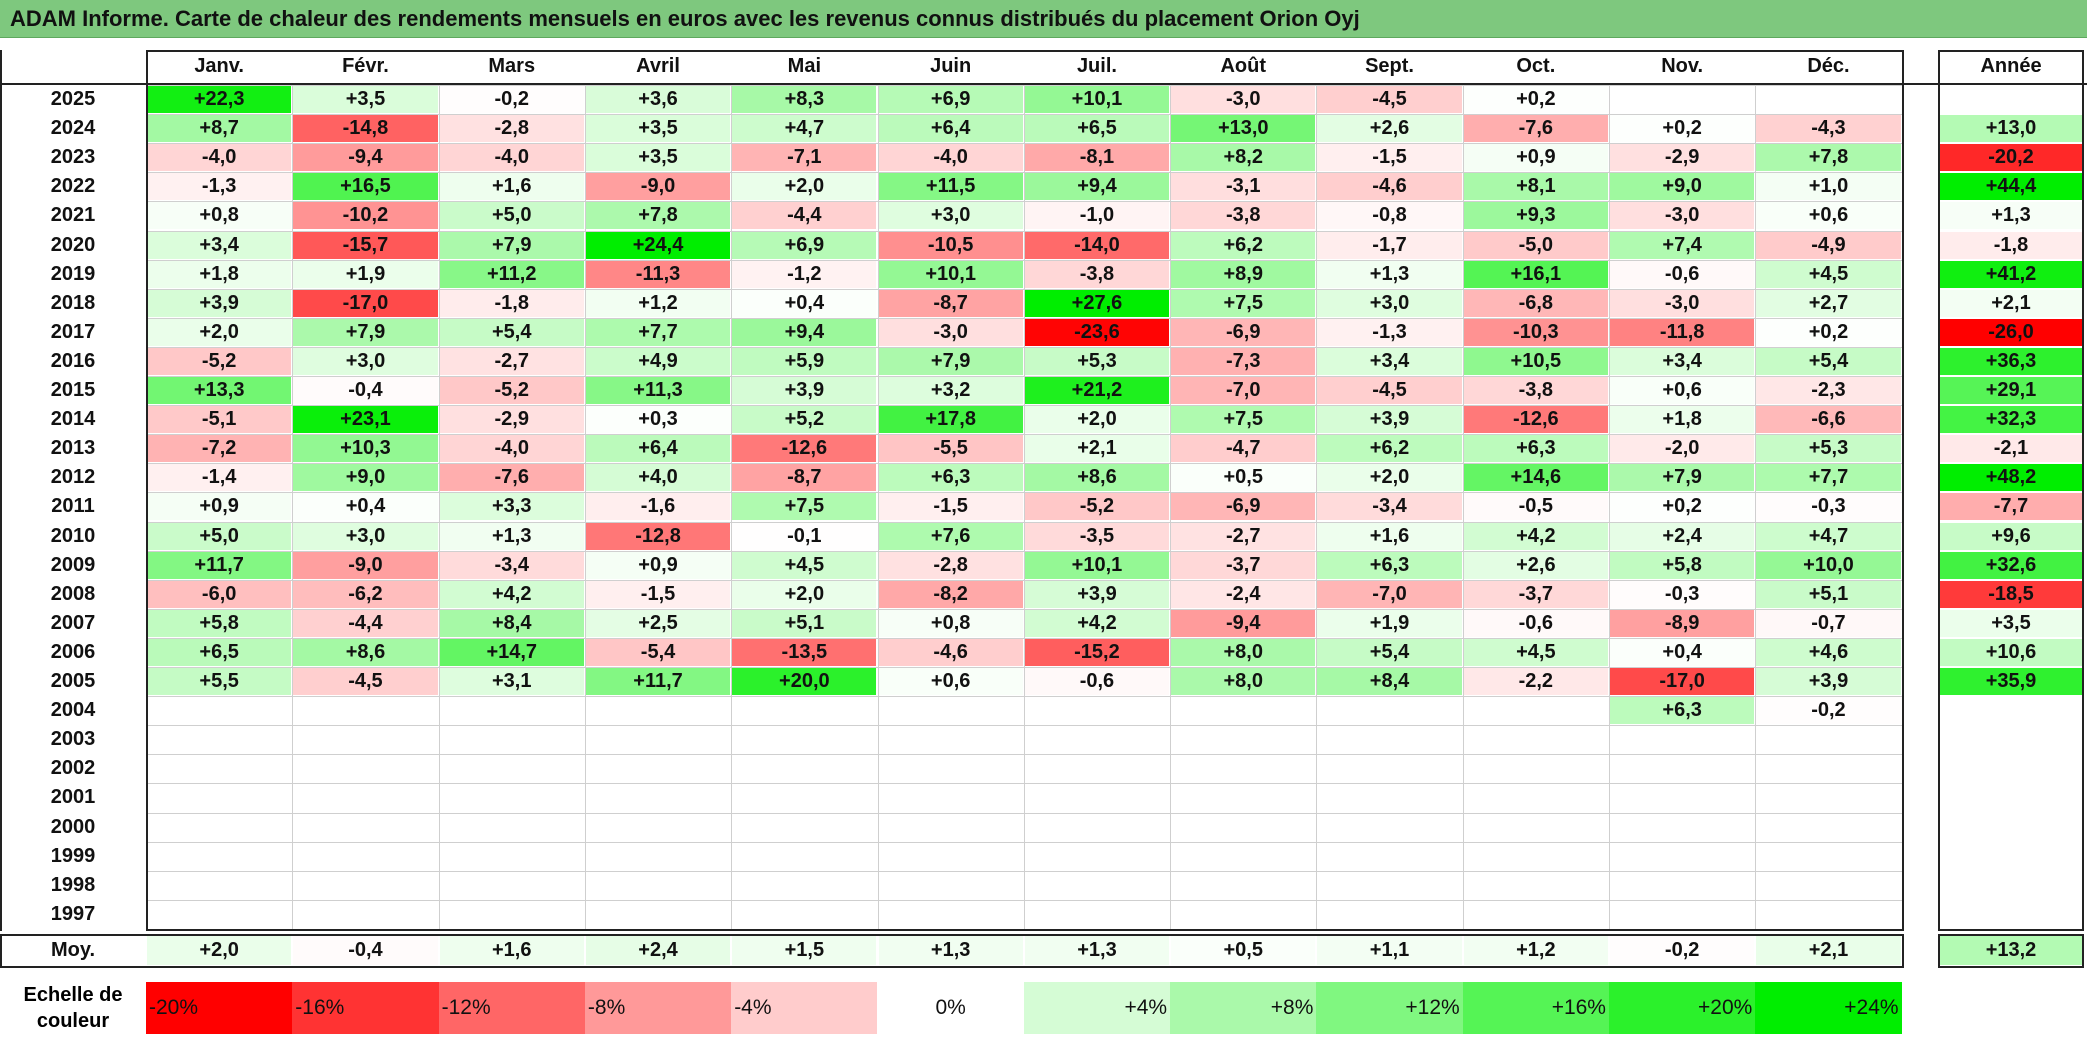 The image size is (2087, 1037). What do you see at coordinates (1682, 66) in the screenshot?
I see `month-header: Nov.` at bounding box center [1682, 66].